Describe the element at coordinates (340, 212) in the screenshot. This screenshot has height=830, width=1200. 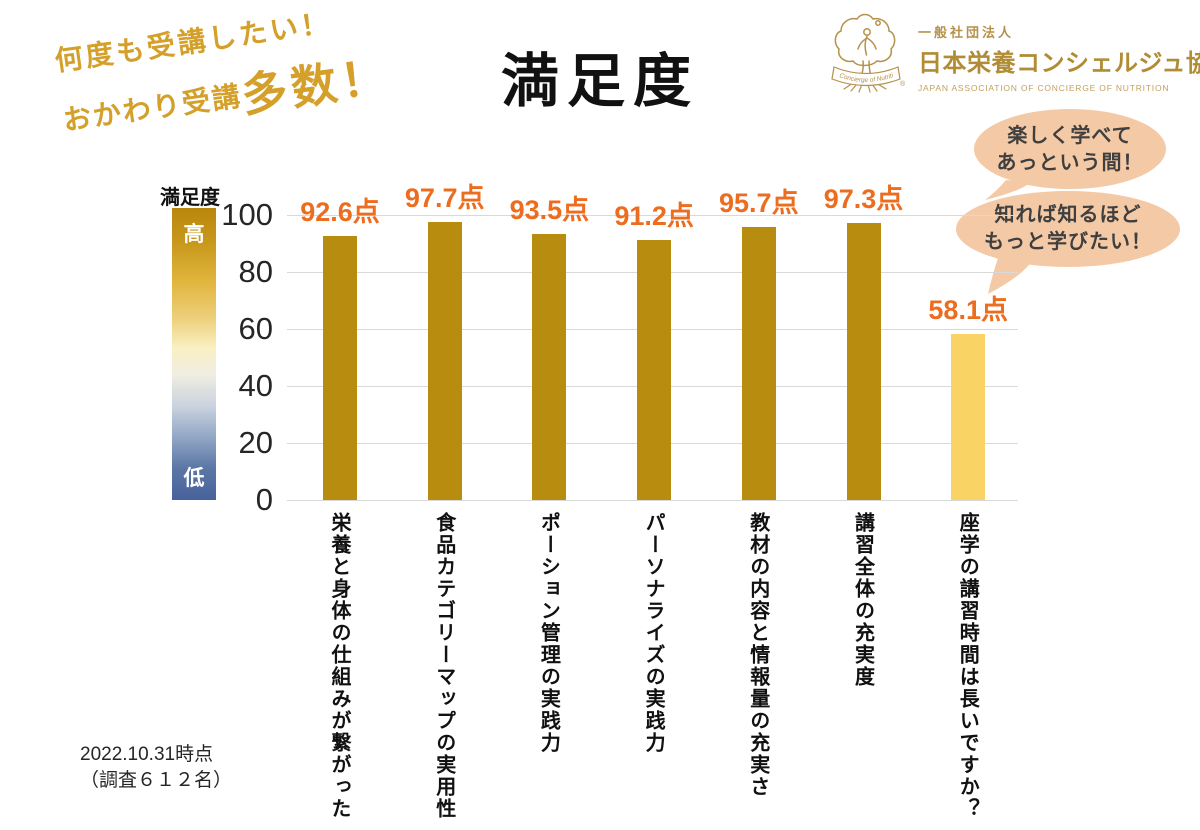
I see `bar-value-label: 92.6点` at that location.